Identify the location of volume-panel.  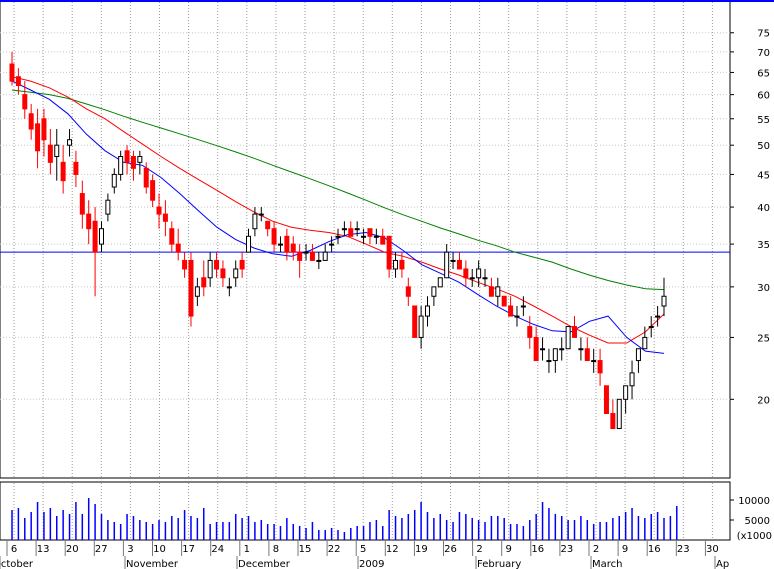
(365, 511).